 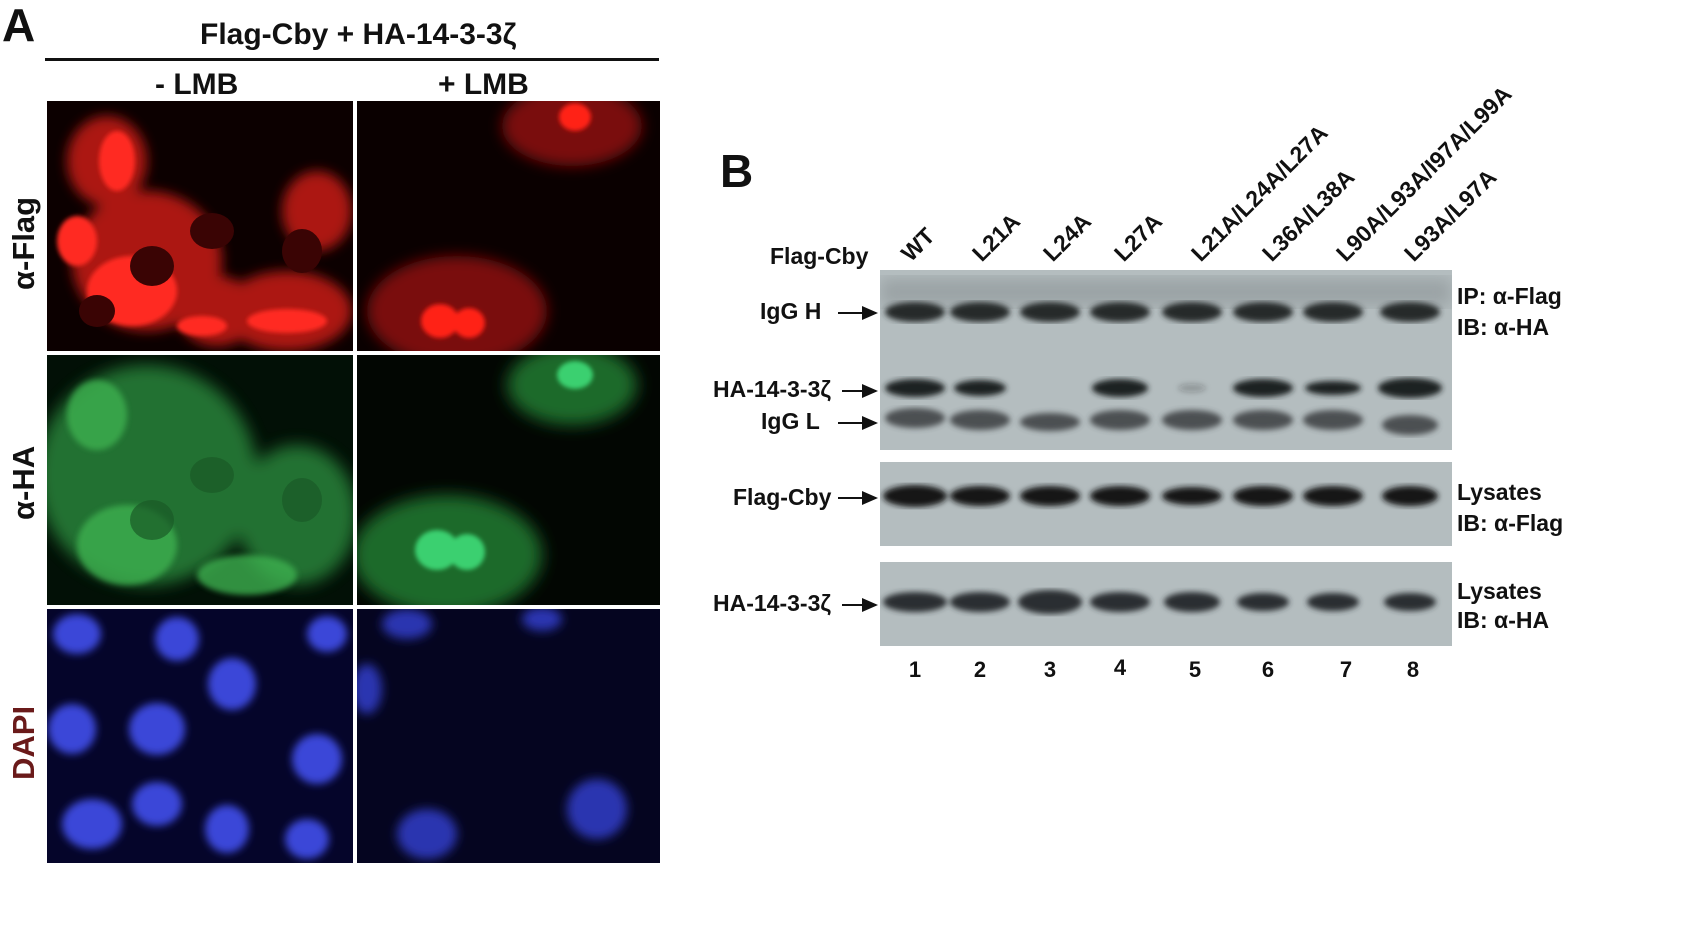 What do you see at coordinates (508, 480) in the screenshot?
I see `micrograph-ha-plus-lmb` at bounding box center [508, 480].